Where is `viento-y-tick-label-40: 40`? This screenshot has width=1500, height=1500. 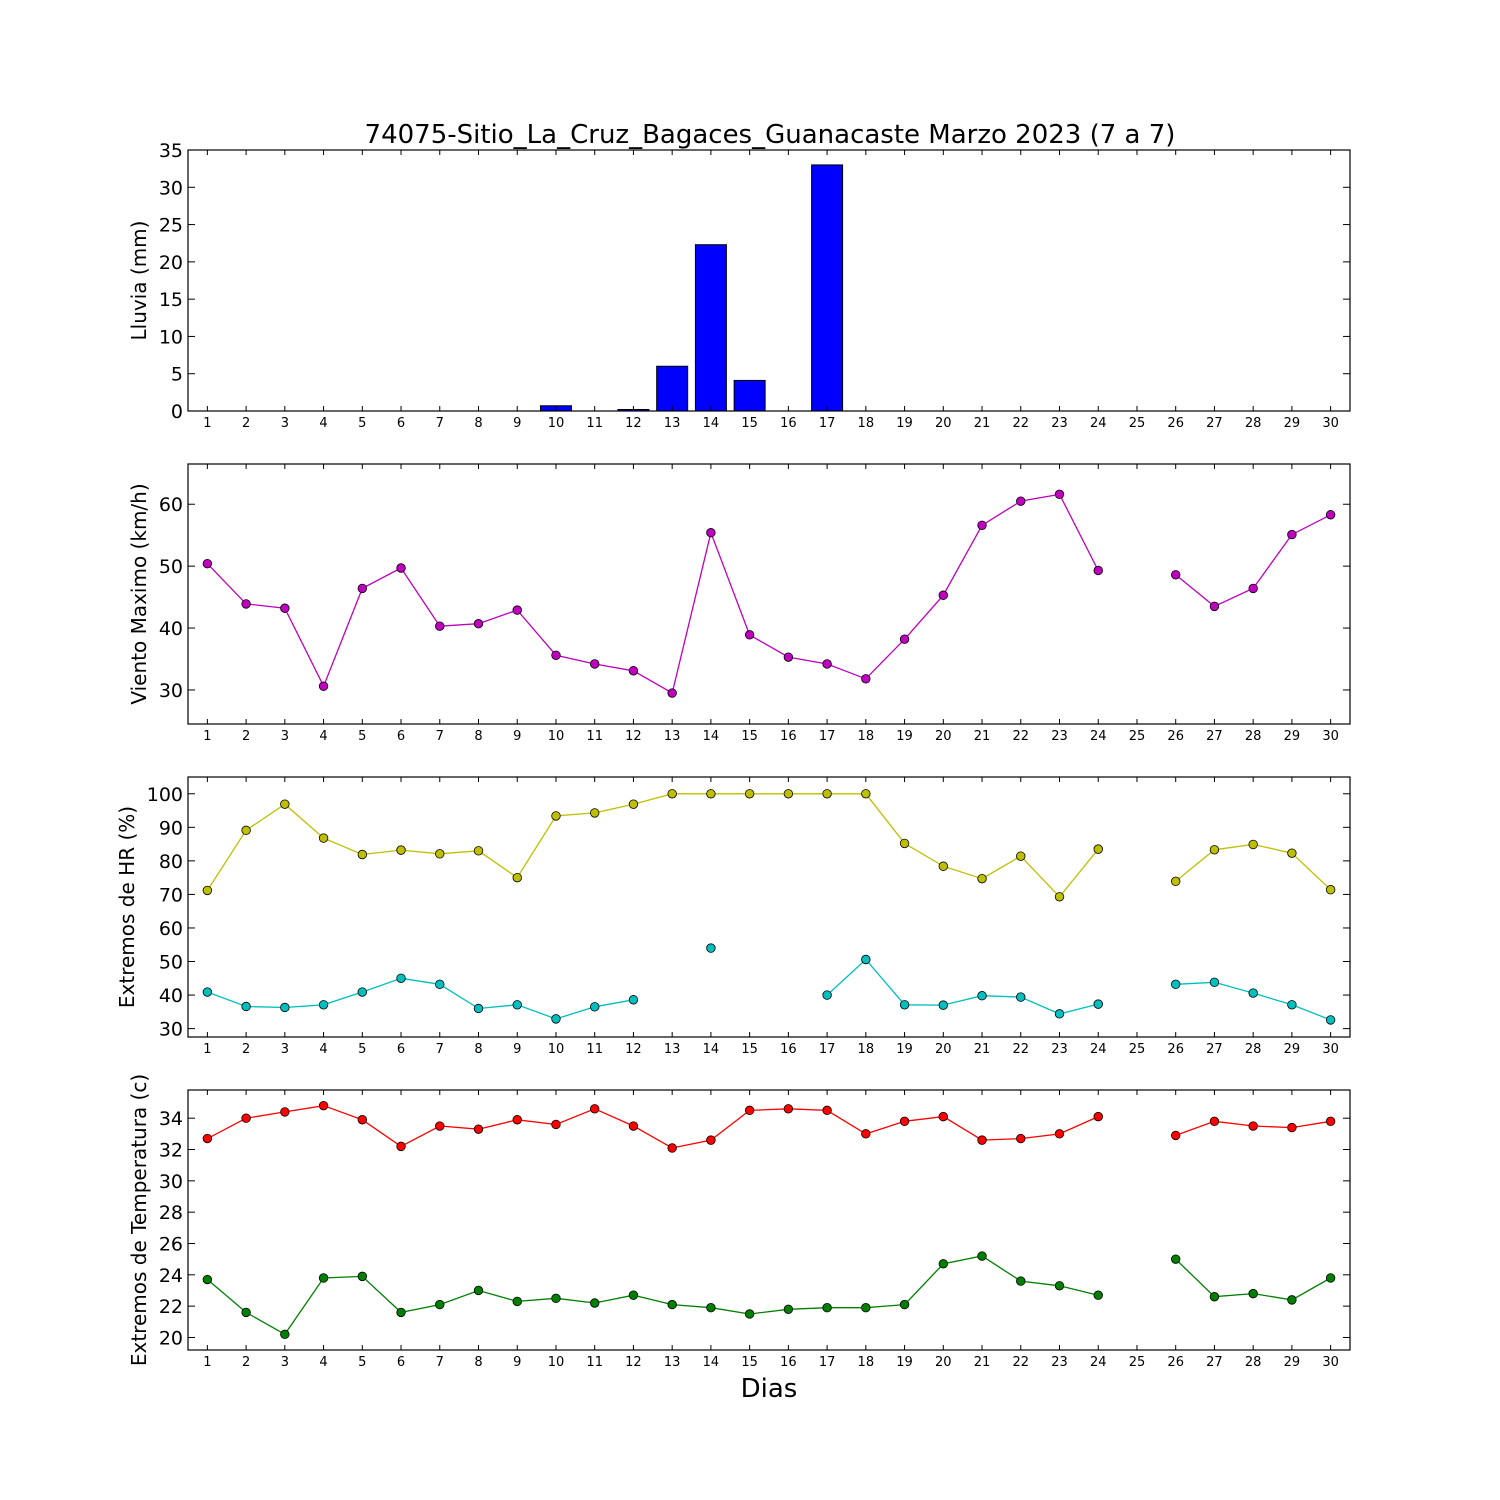 viento-y-tick-label-40: 40 is located at coordinates (171, 629).